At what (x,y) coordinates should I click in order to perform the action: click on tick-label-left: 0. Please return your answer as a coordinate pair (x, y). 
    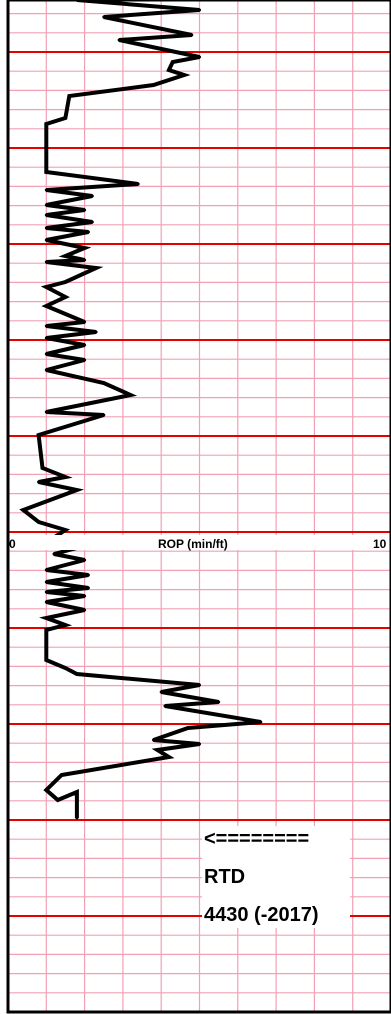
    Looking at the image, I should click on (12, 544).